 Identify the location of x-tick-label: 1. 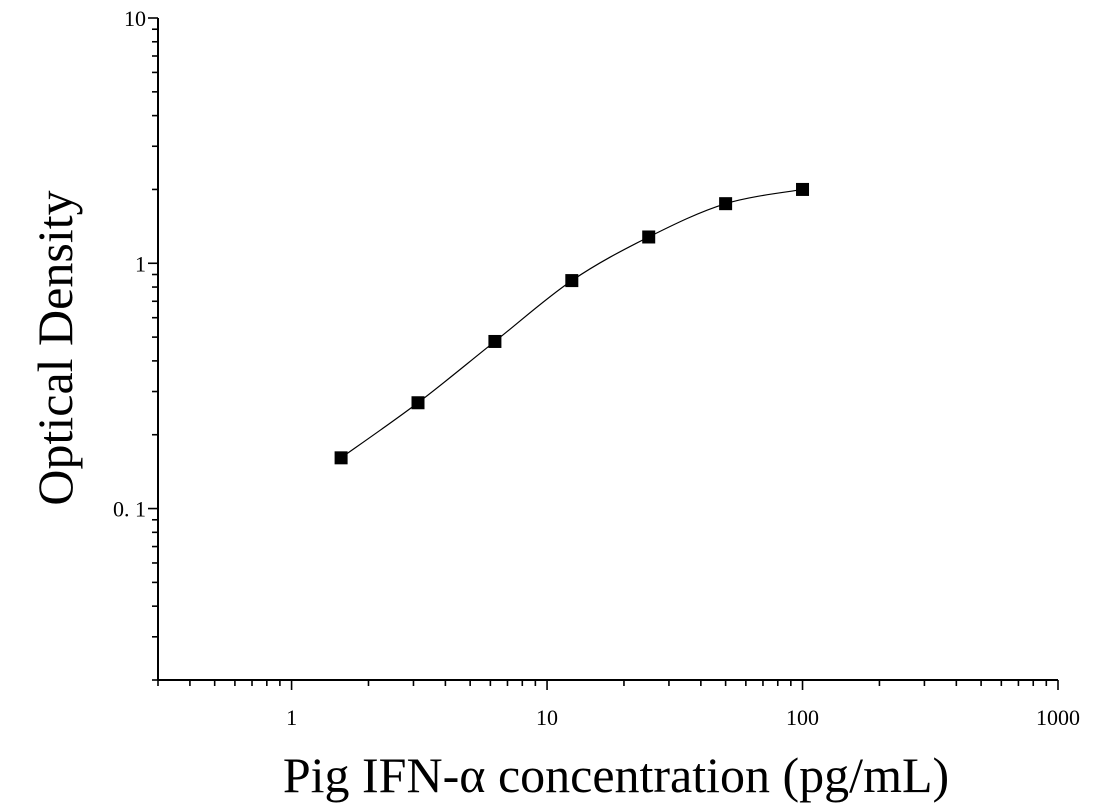
(291, 717).